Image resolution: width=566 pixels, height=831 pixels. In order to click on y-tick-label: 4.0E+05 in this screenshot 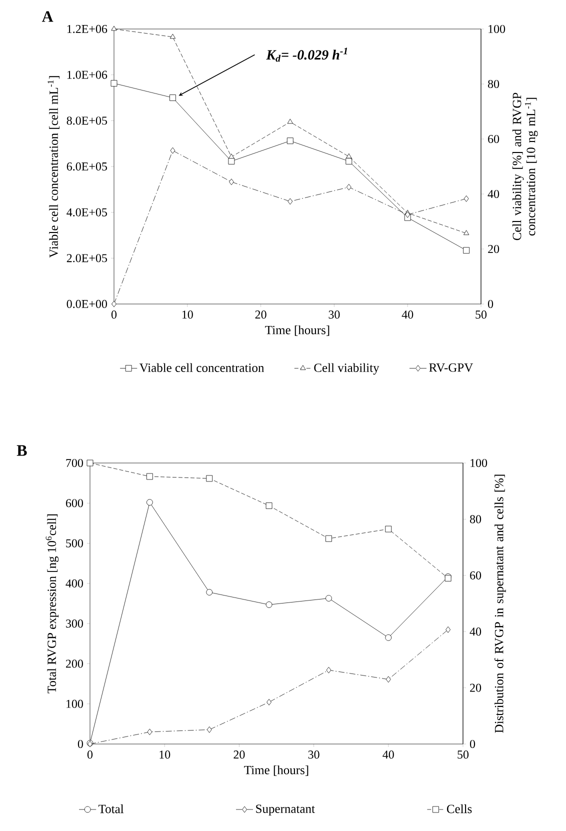, I will do `click(87, 212)`.